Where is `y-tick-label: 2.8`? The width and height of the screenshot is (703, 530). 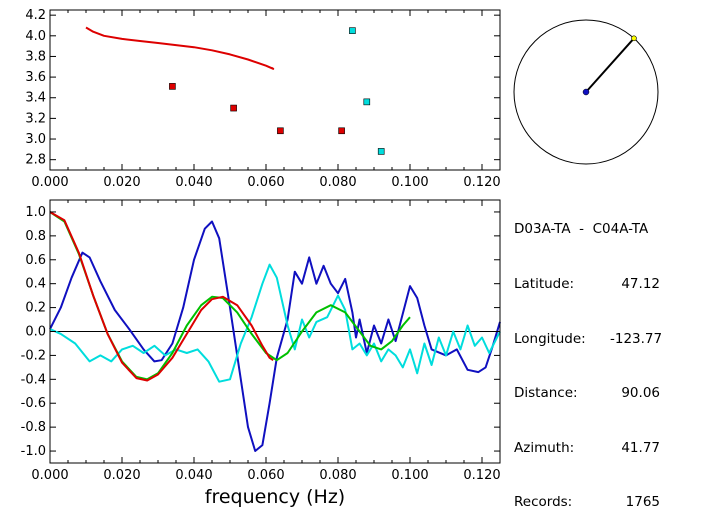
y-tick-label: 2.8 is located at coordinates (35, 160).